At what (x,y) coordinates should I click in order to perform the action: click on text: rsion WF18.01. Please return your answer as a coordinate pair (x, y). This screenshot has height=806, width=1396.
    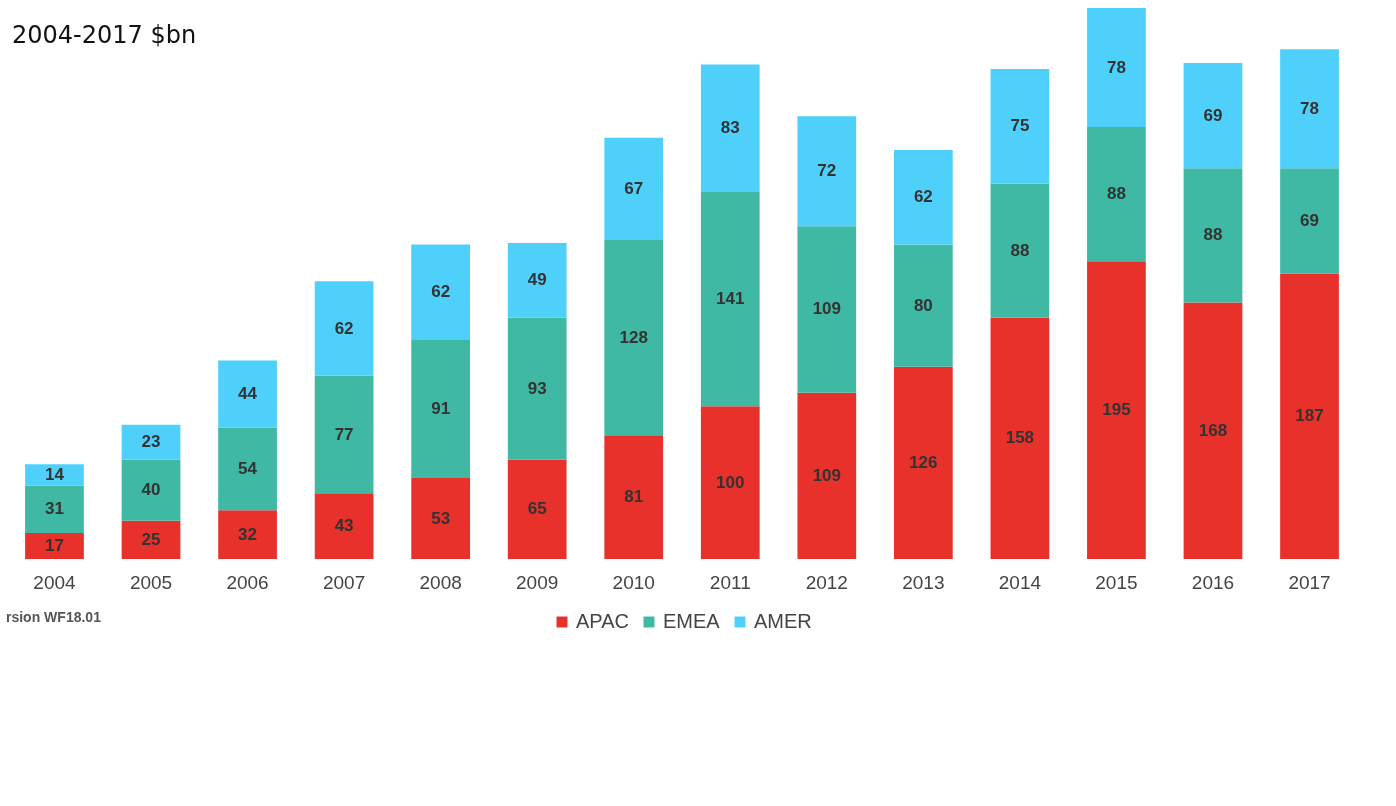
    Looking at the image, I should click on (54, 617).